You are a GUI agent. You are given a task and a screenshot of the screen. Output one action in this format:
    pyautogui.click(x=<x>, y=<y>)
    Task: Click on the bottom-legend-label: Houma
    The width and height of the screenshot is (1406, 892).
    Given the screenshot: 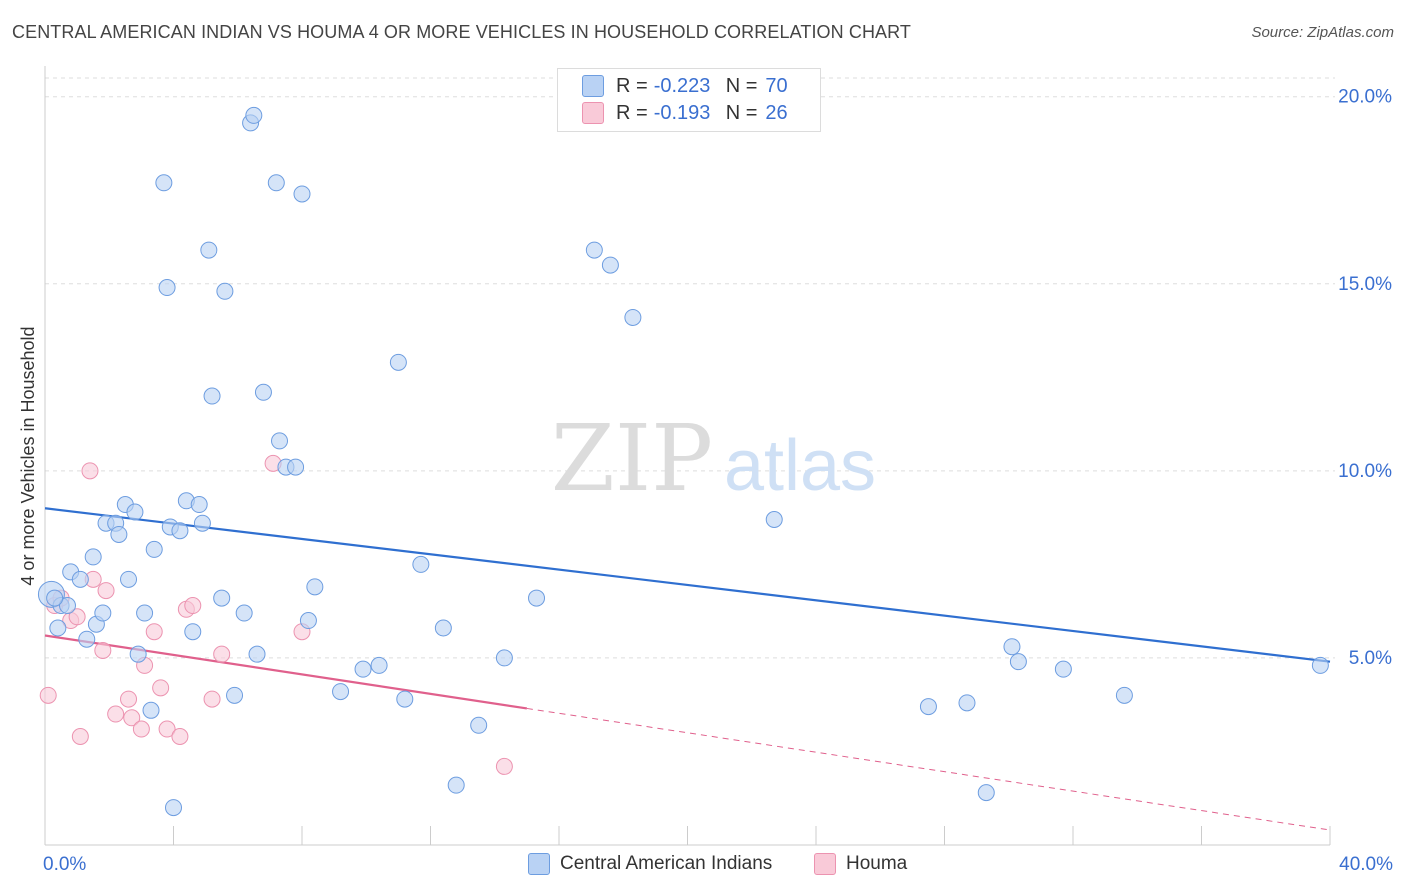 What is the action you would take?
    pyautogui.click(x=877, y=863)
    